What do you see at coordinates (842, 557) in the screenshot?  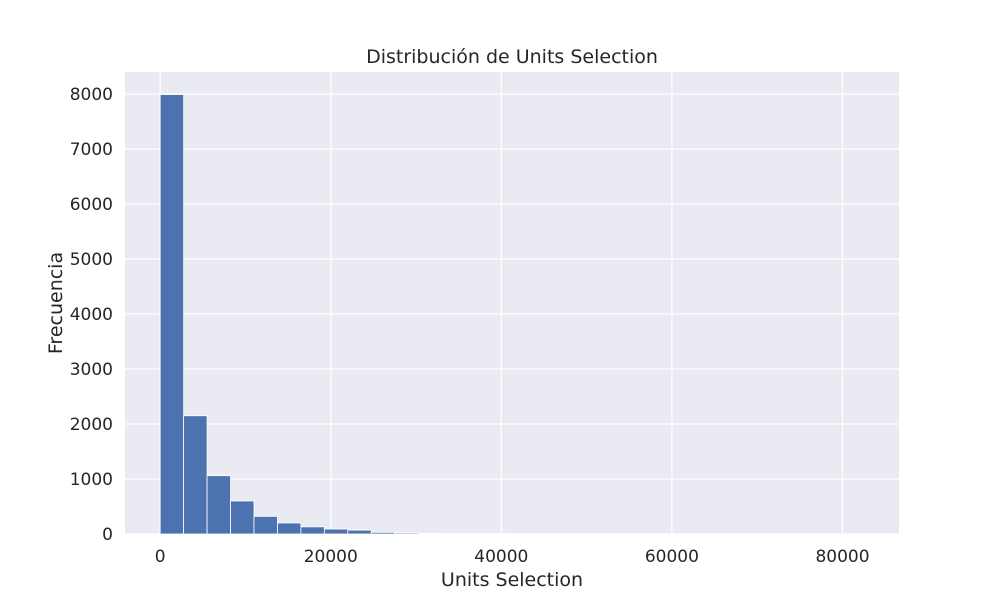 I see `x-tick-label: 80000` at bounding box center [842, 557].